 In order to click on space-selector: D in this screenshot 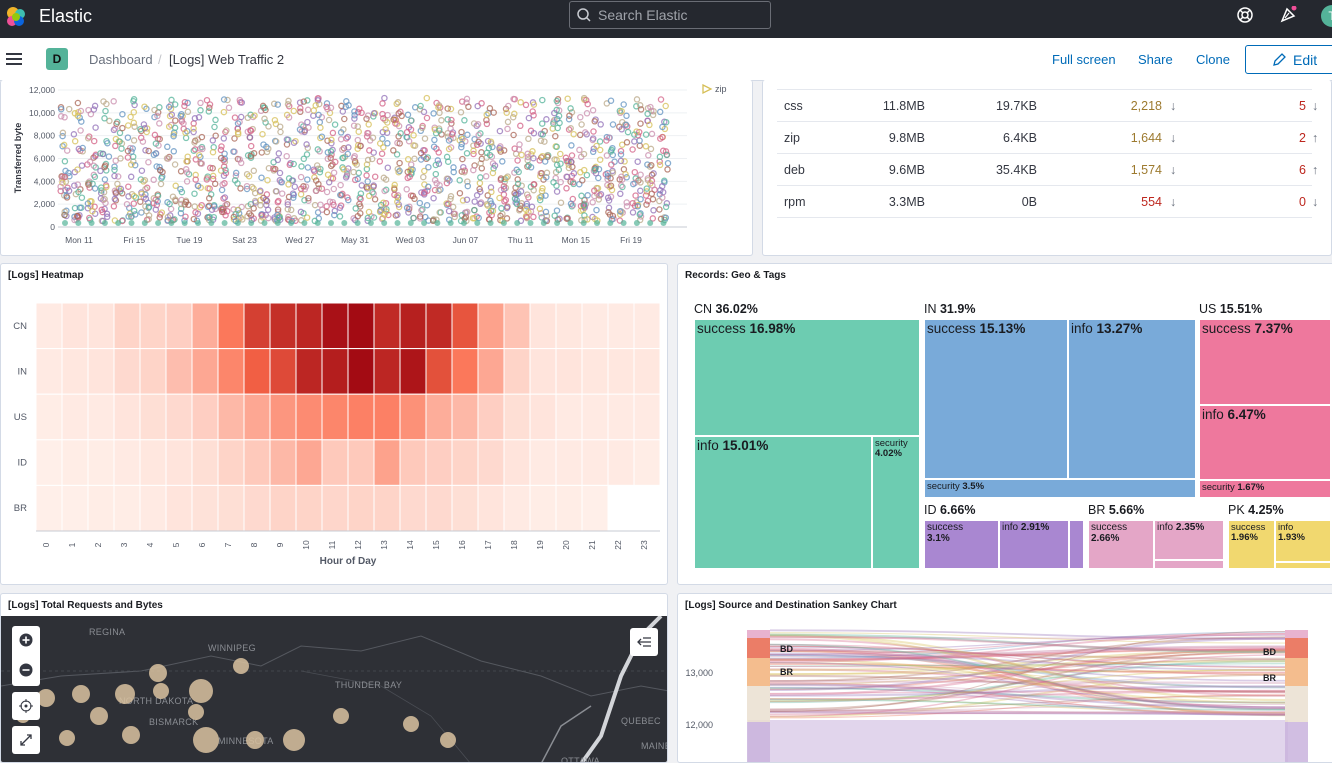, I will do `click(57, 59)`.